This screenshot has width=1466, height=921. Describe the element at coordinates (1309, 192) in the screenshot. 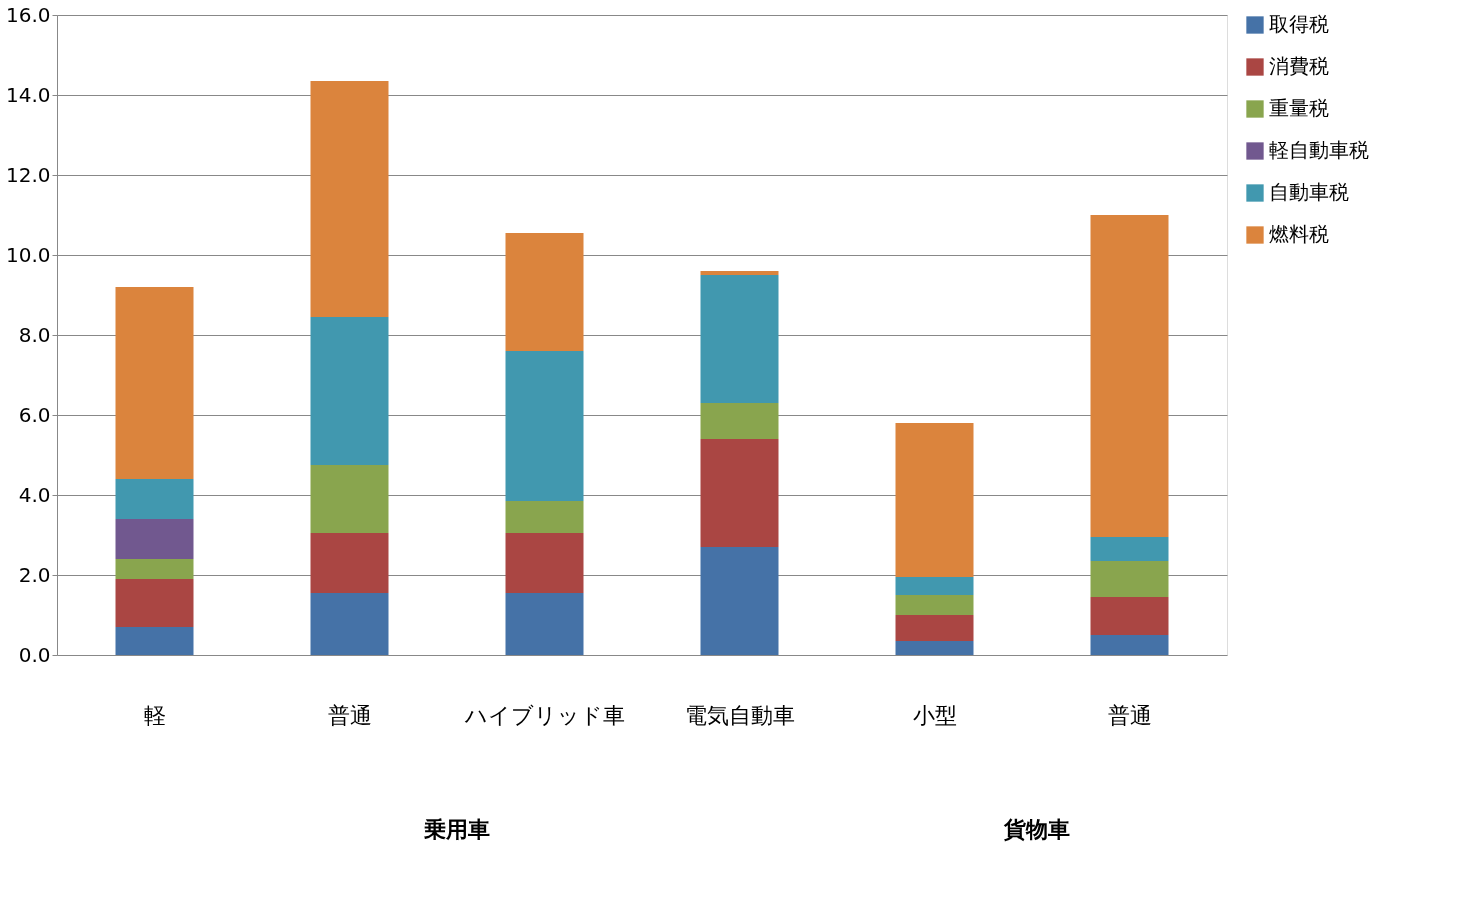

I see `legend-label: 自動車税` at that location.